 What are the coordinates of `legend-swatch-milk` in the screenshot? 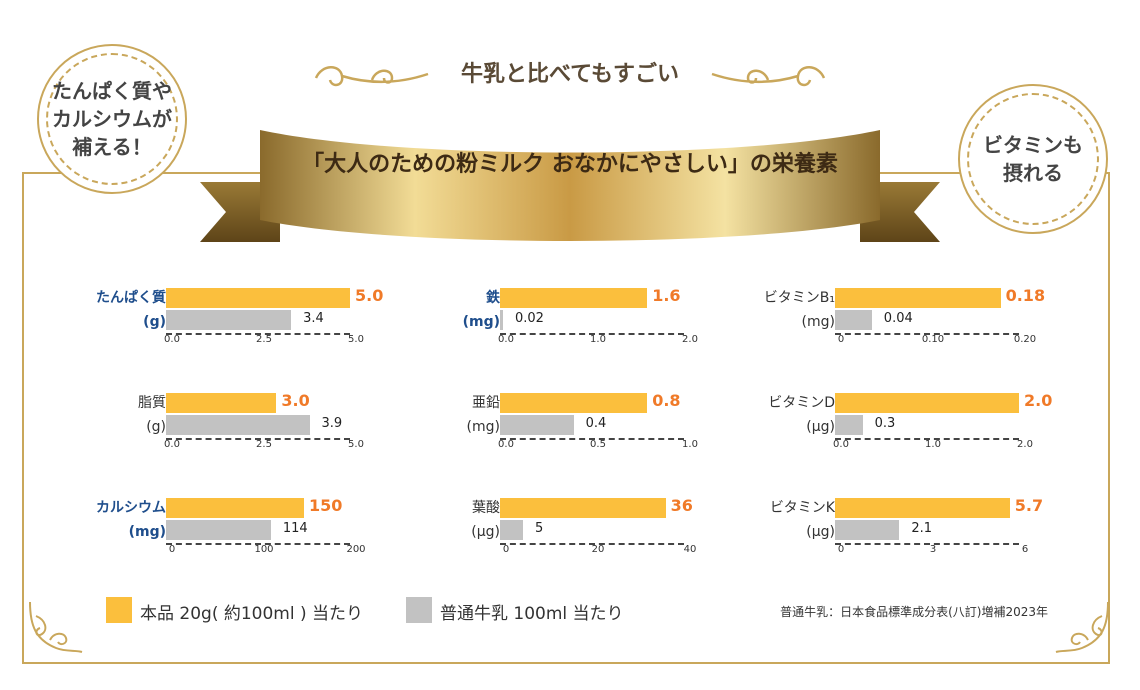 It's located at (419, 610).